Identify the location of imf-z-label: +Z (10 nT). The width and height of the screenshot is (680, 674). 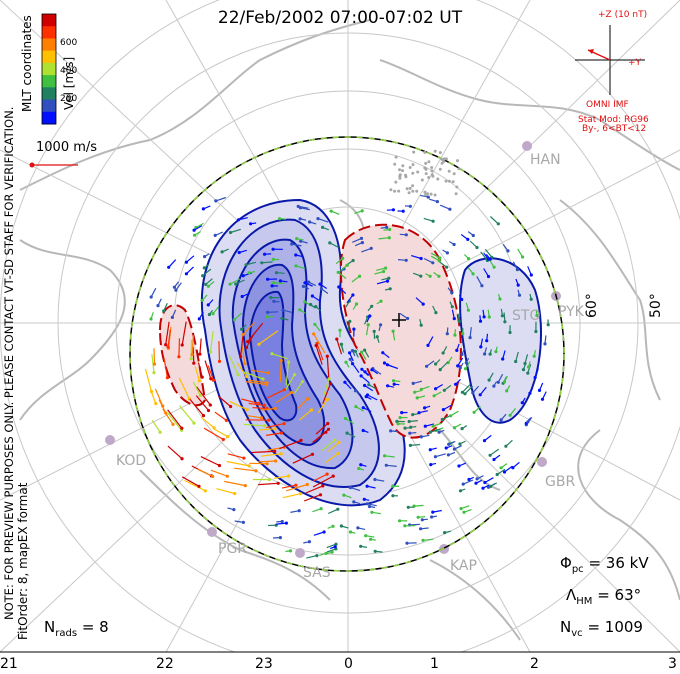
(623, 15).